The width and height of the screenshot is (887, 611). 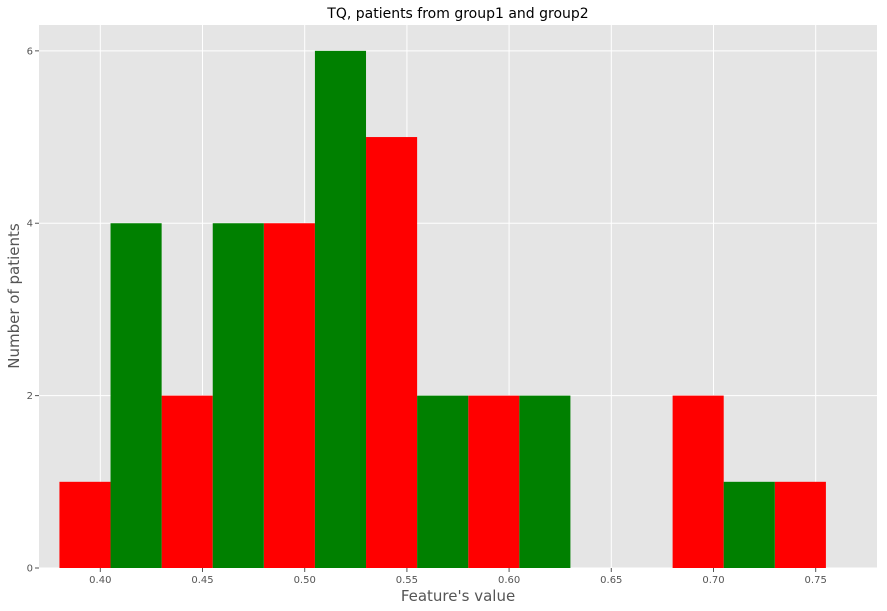 I want to click on chart-title: TQ, patients from group1 and group2, so click(x=457, y=14).